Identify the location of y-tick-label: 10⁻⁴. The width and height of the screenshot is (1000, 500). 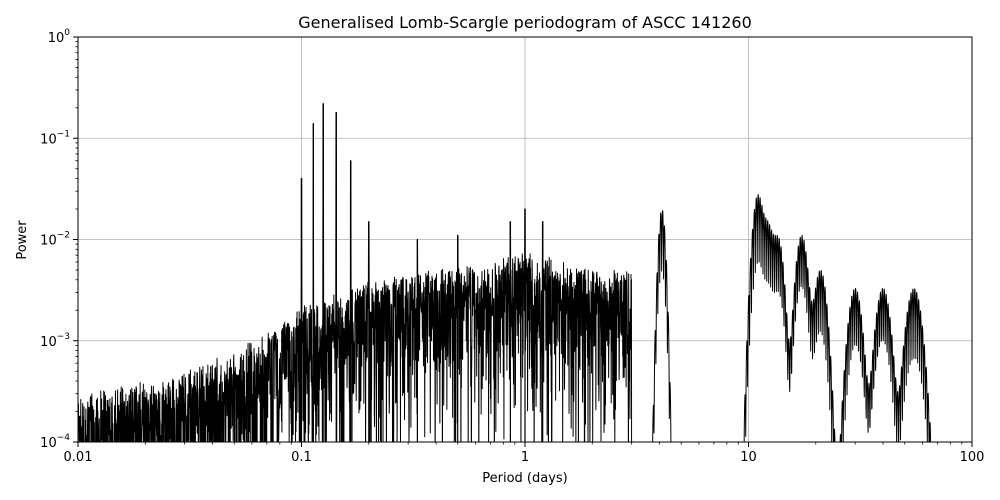
(55, 442).